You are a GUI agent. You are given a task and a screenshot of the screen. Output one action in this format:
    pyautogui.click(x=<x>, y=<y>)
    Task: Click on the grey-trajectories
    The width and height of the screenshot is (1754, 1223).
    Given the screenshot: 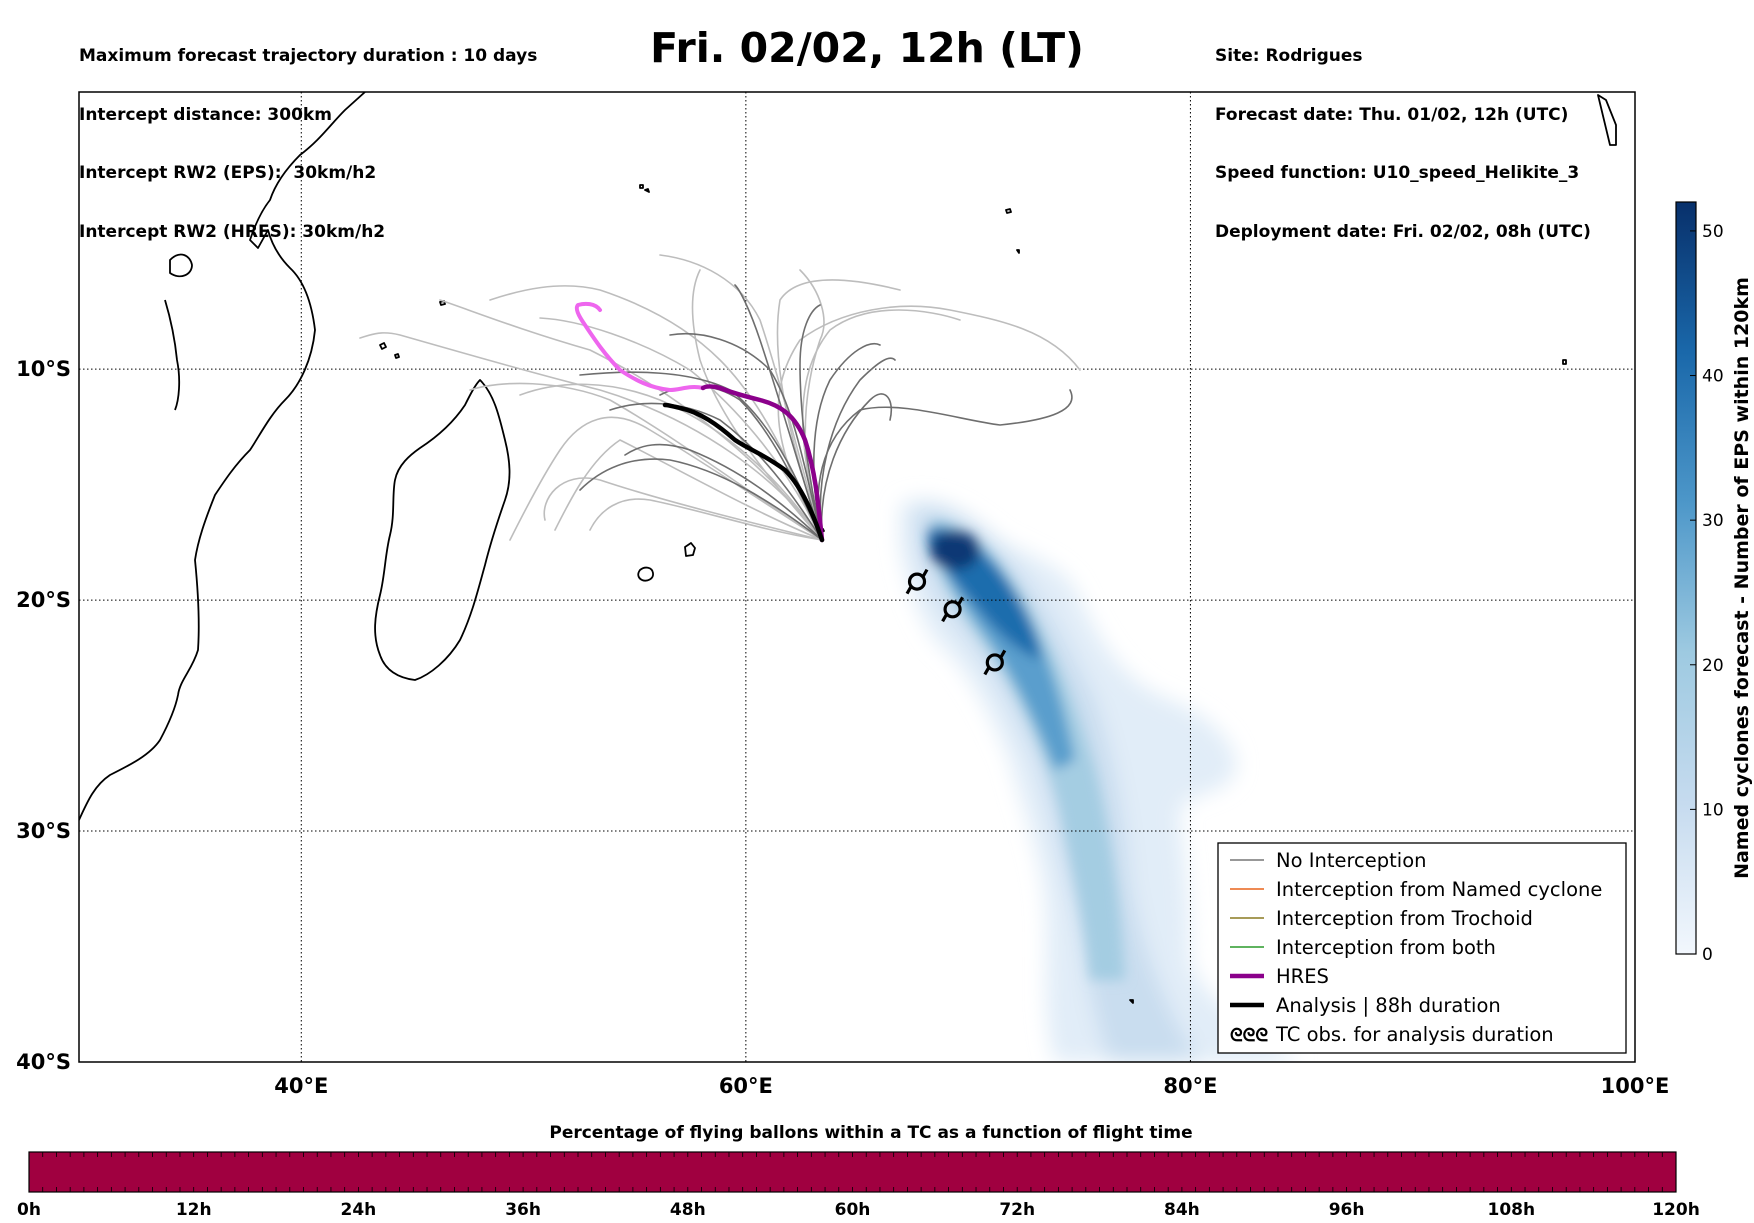 What is the action you would take?
    pyautogui.click(x=826, y=412)
    